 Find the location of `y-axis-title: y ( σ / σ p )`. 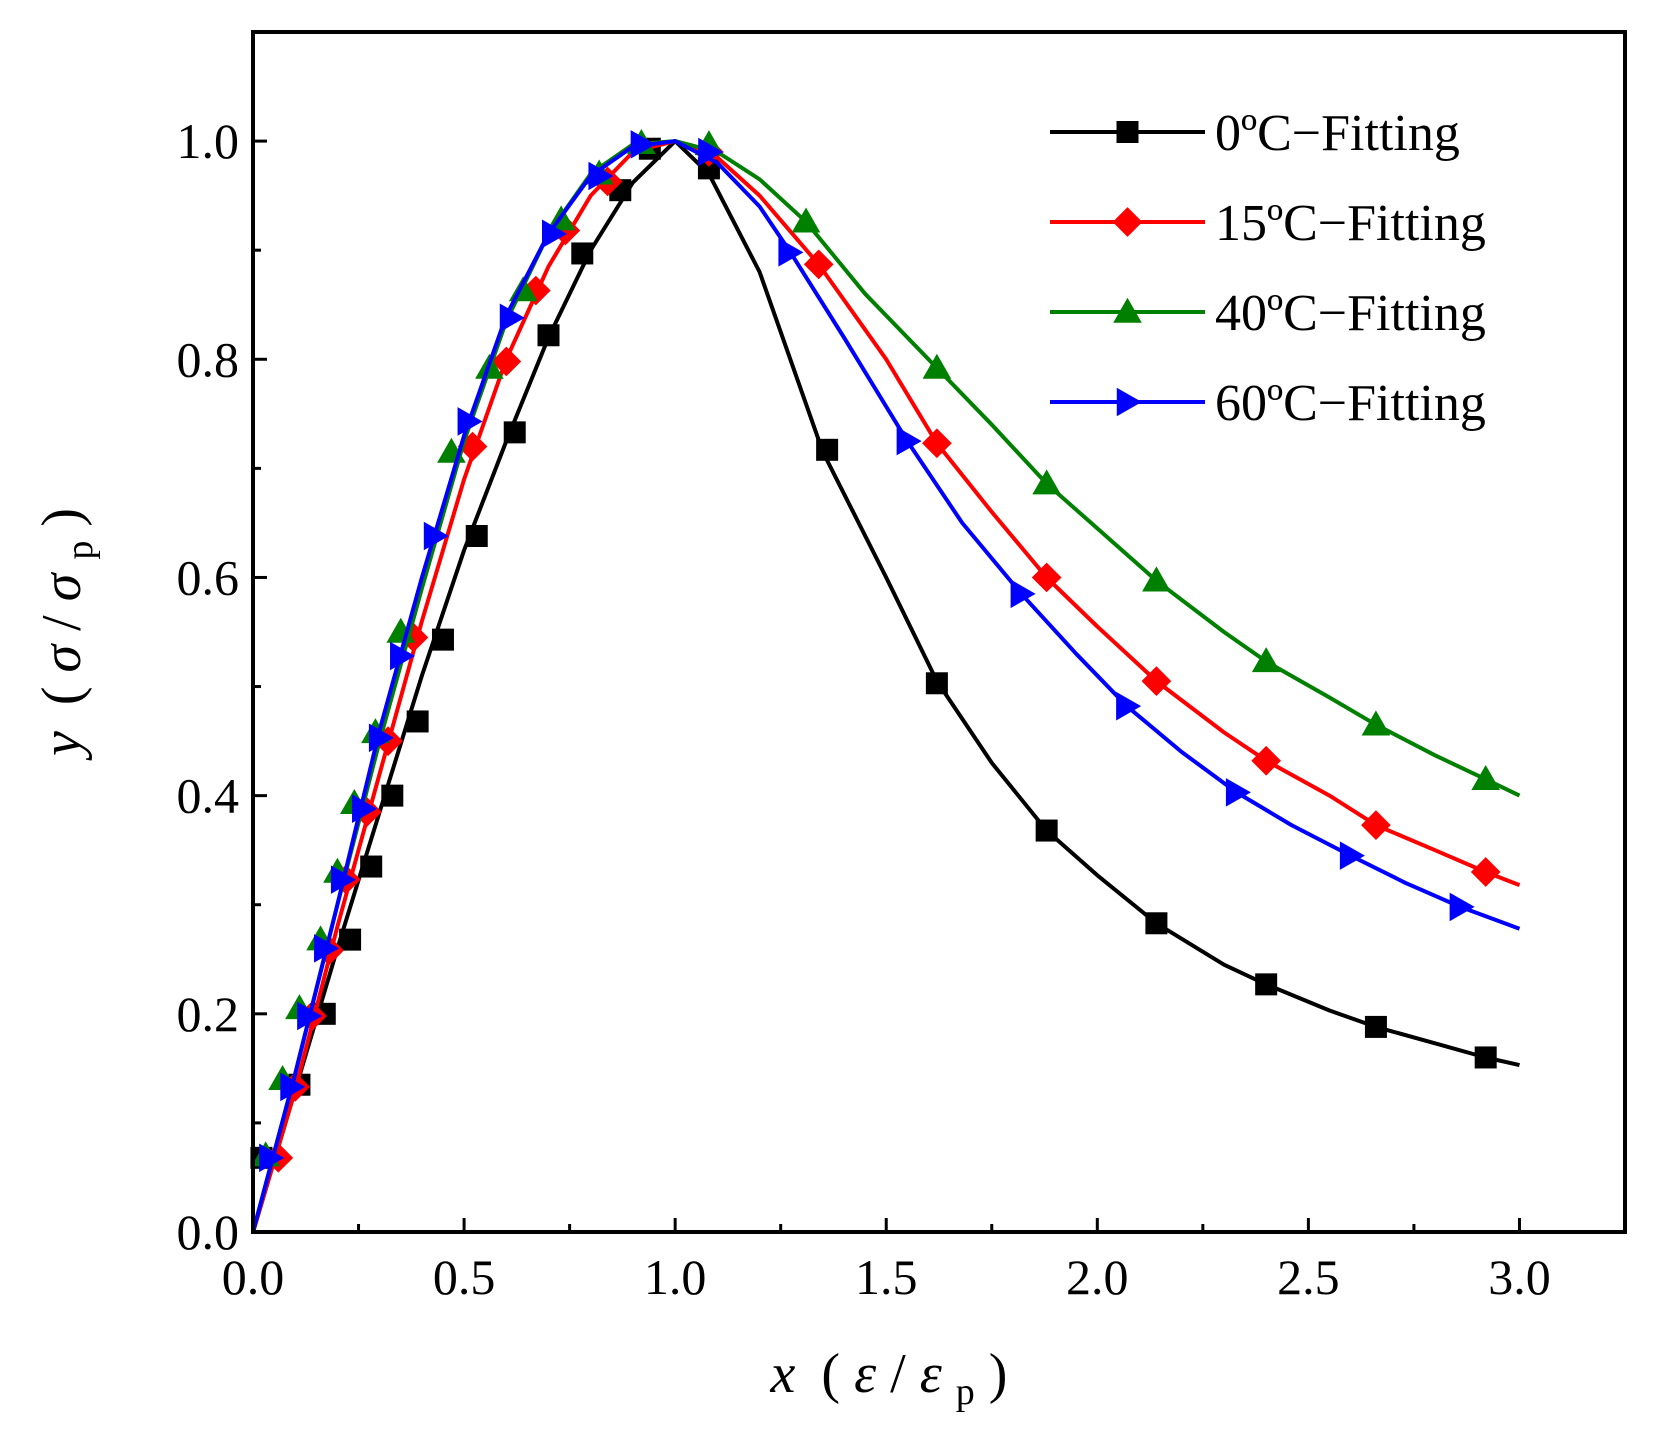

y-axis-title: y ( σ / σ p ) is located at coordinates (68, 634).